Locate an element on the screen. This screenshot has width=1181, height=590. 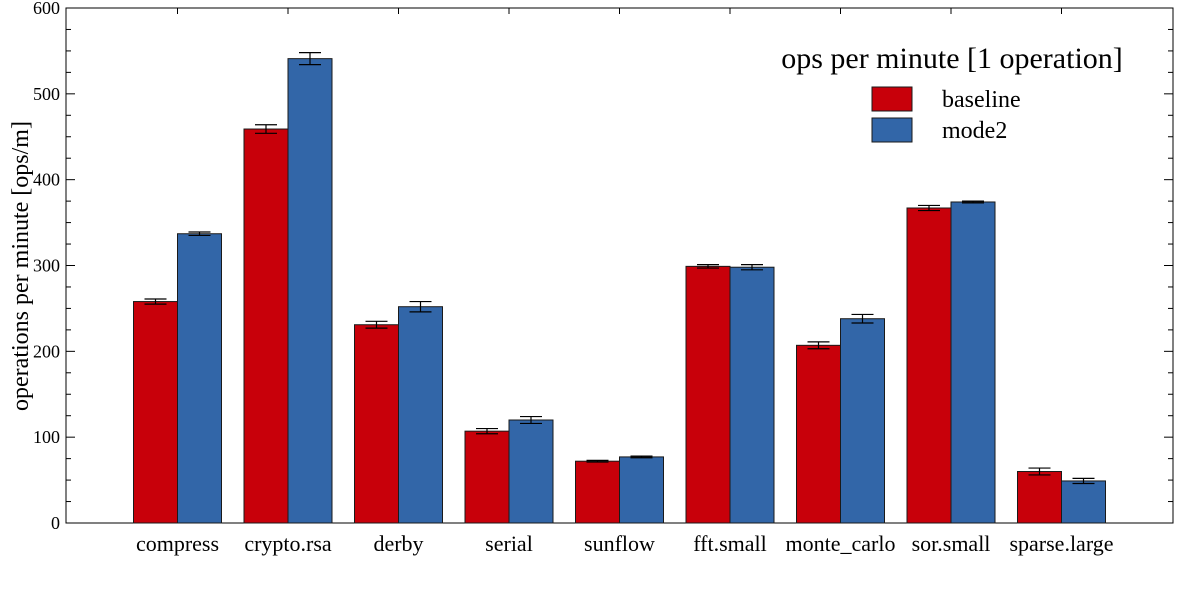
x-tick-label: monte_carlo is located at coordinates (841, 543).